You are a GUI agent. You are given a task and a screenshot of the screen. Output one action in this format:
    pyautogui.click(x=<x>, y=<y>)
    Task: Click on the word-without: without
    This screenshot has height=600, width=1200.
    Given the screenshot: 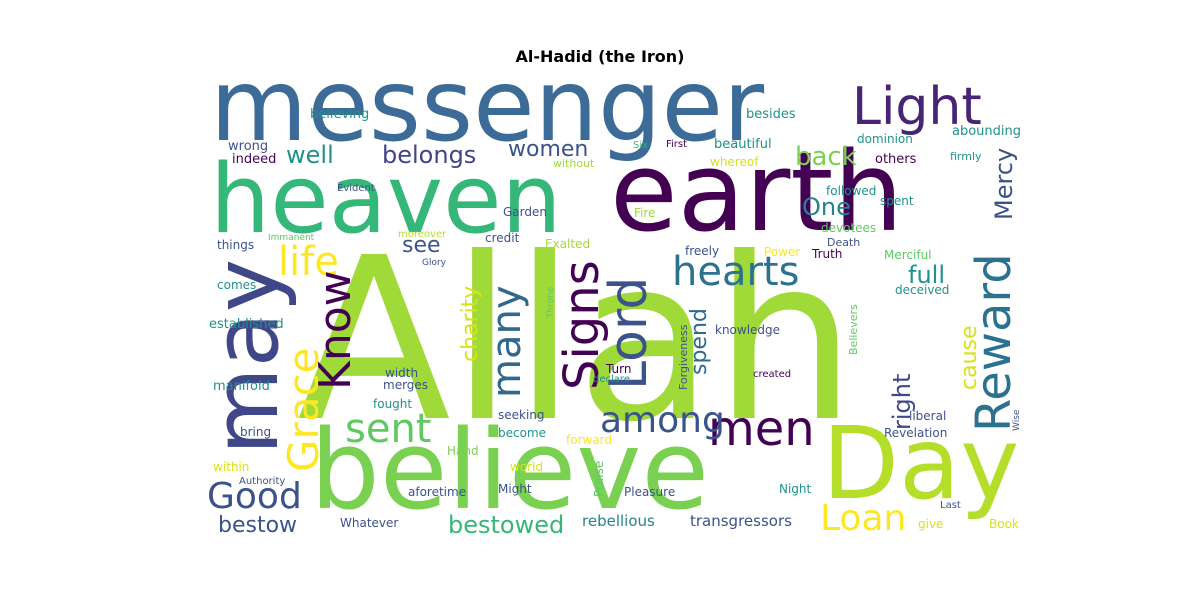 What is the action you would take?
    pyautogui.click(x=574, y=163)
    